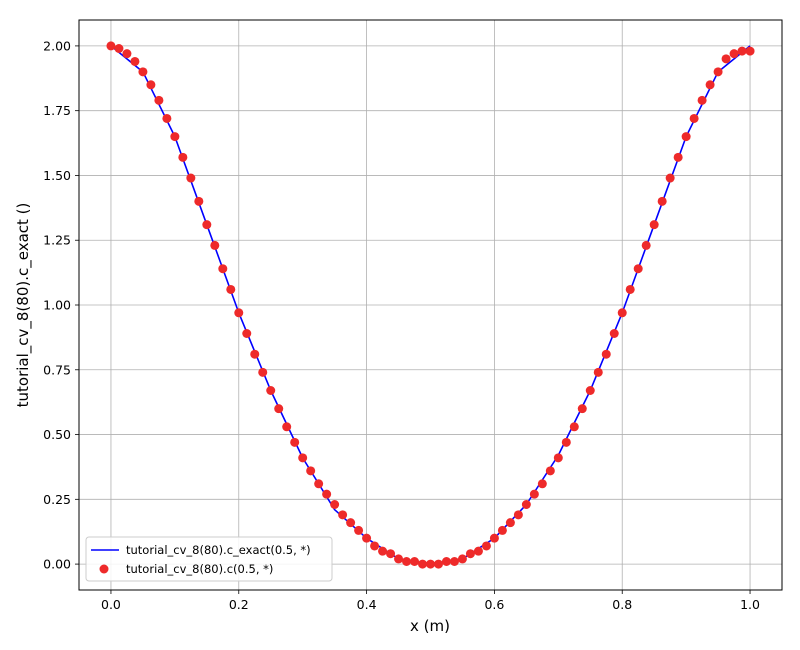  Describe the element at coordinates (750, 604) in the screenshot. I see `x-tick-label: 1.0` at that location.